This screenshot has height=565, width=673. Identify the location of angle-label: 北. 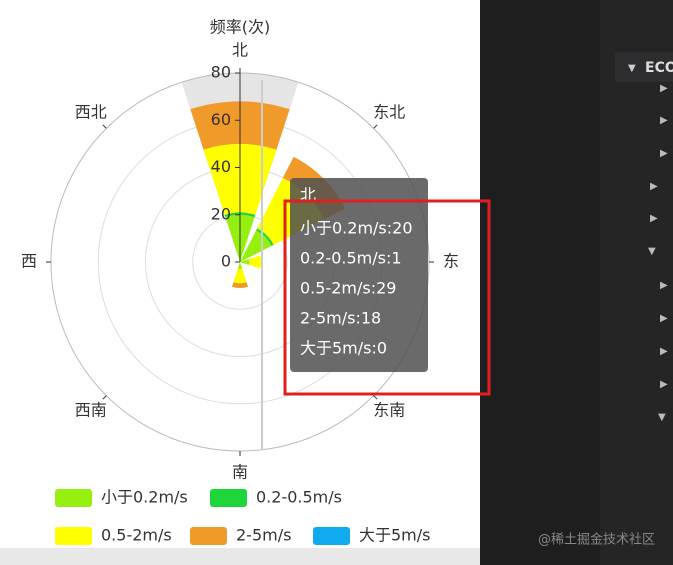
(240, 50).